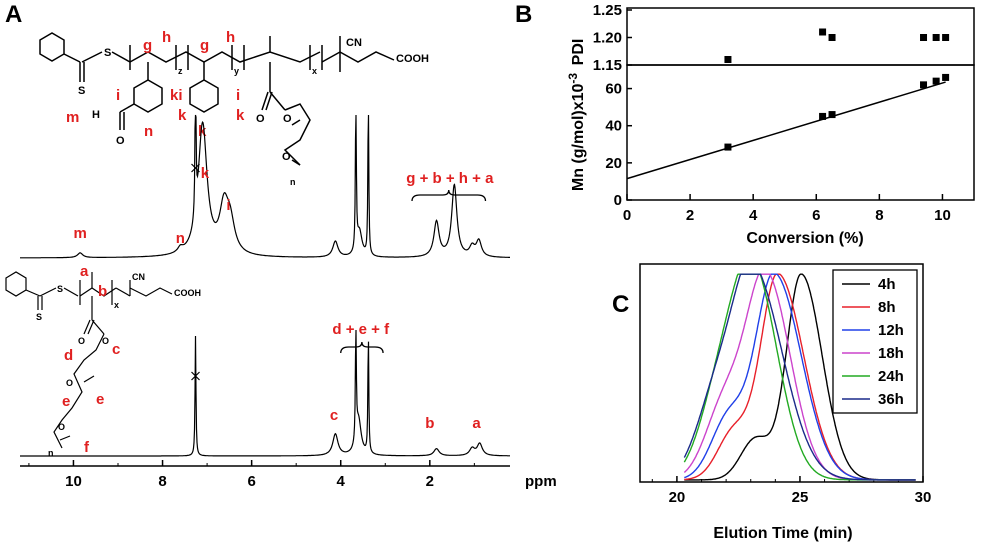  Describe the element at coordinates (79, 233) in the screenshot. I see `peak-label-top: m` at that location.